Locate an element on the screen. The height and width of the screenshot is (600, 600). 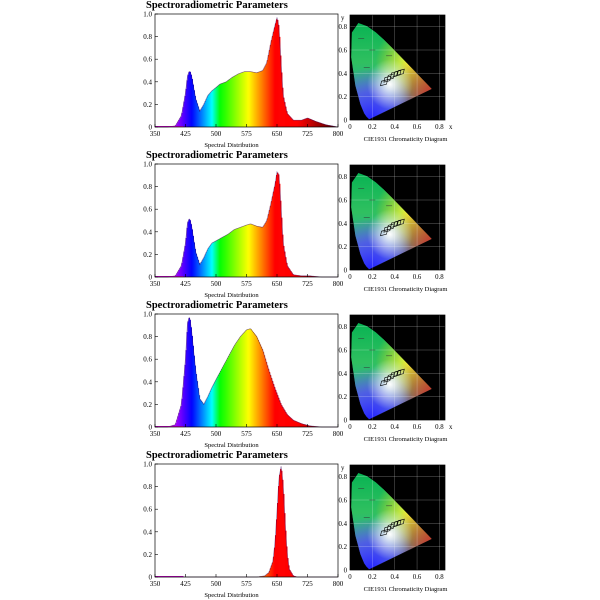
x-tick-label: 800 is located at coordinates (338, 584).